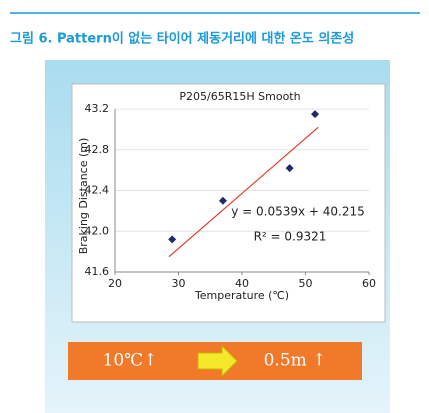 This screenshot has height=413, width=429. I want to click on banner-left: 10℃↑, so click(130, 361).